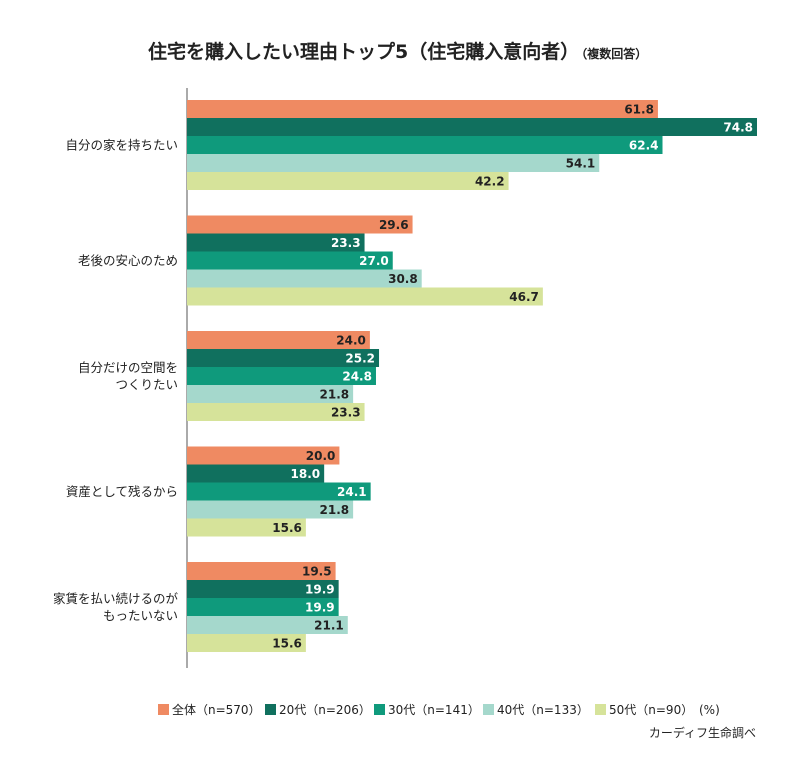 Image resolution: width=808 pixels, height=779 pixels. I want to click on chart-title-main: 住宅を購入したい理由トップ5（住宅購入意向者）, so click(363, 51).